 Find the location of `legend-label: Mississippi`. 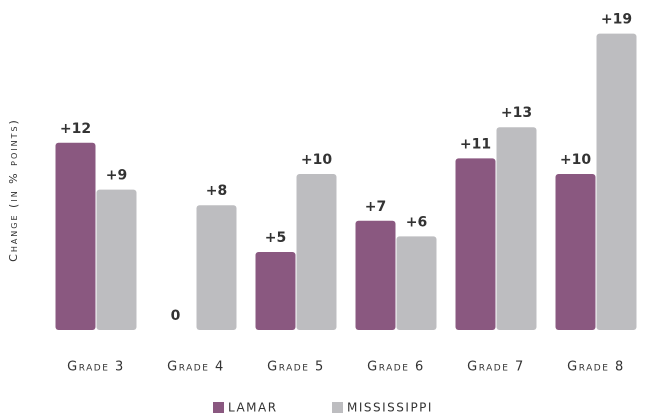

legend-label: Mississippi is located at coordinates (390, 408).